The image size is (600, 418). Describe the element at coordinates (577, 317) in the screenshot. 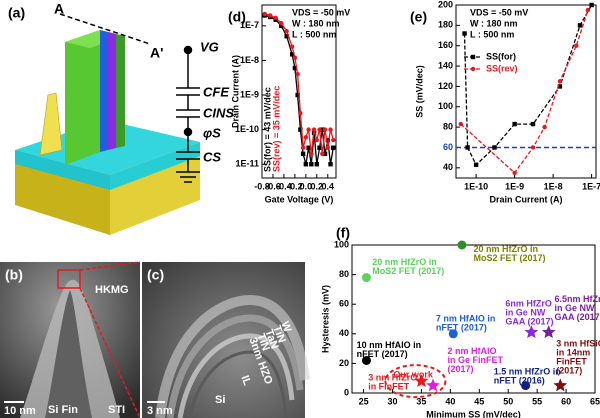

I see `point-label: GAA (2017)` at that location.